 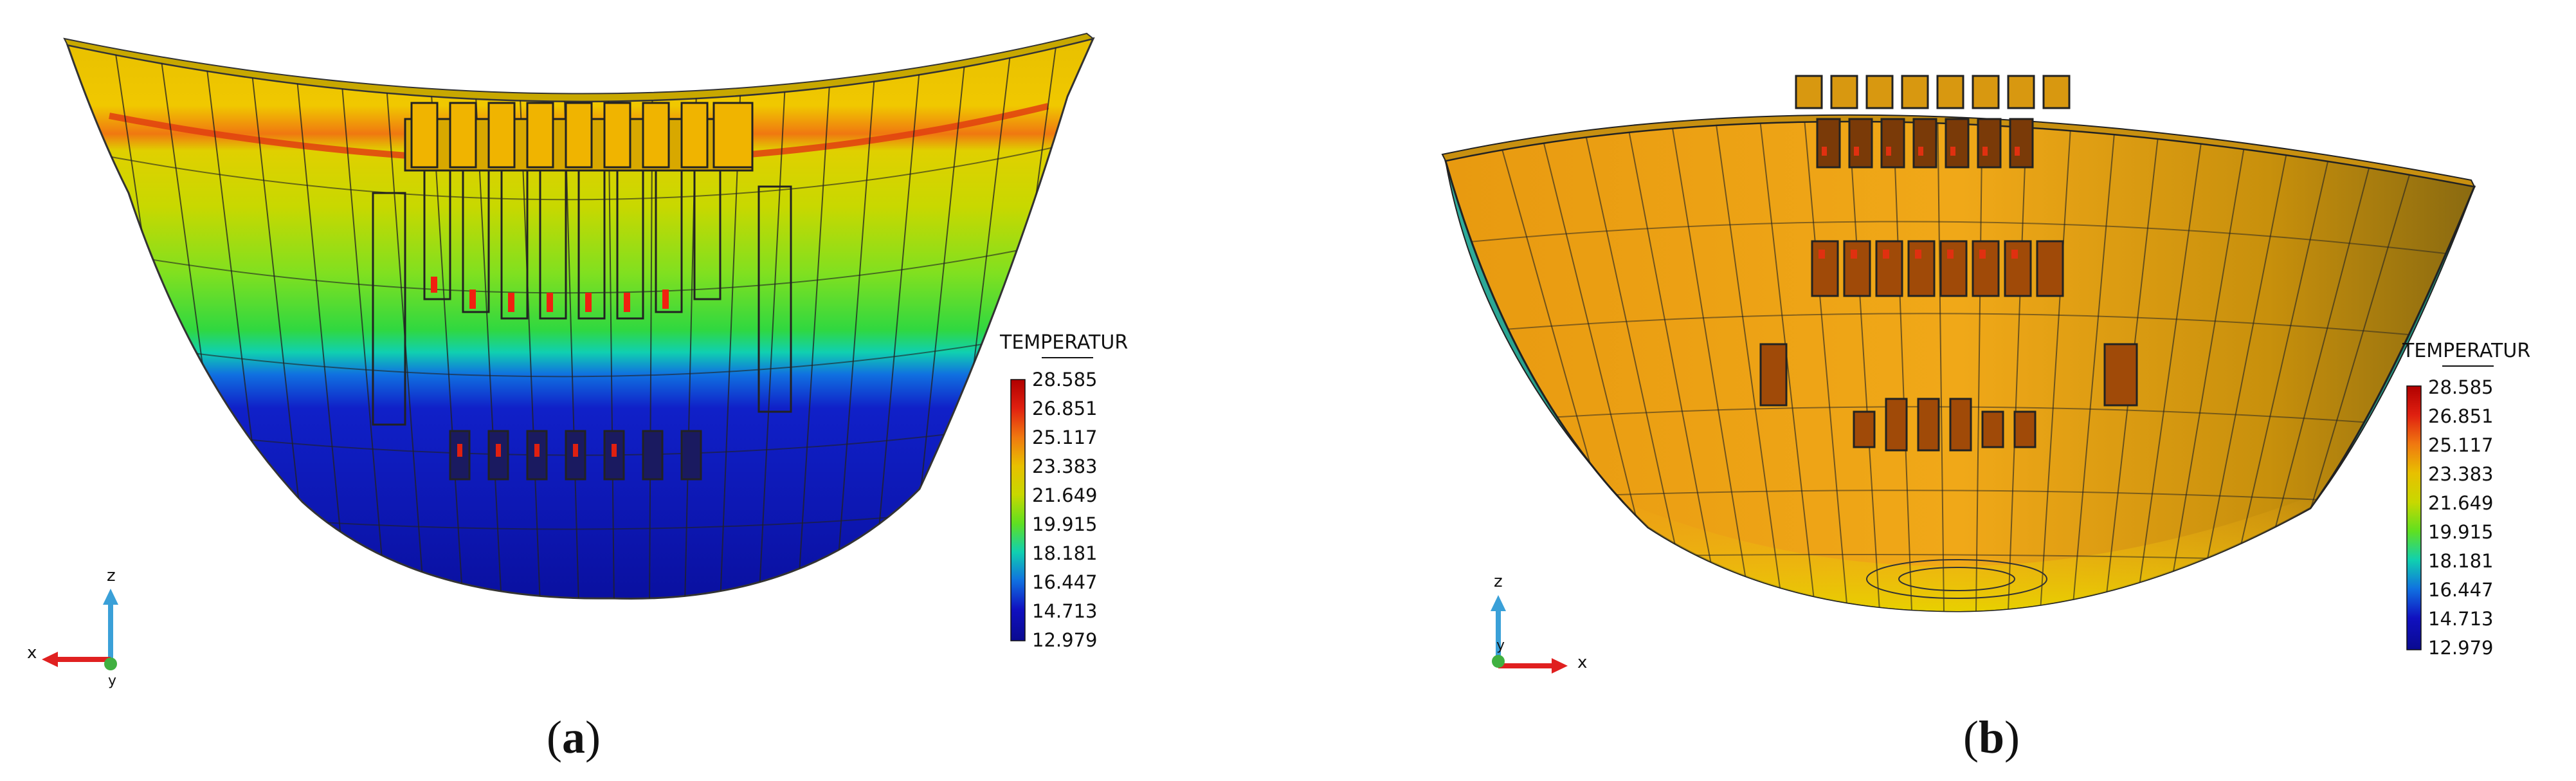 I want to click on penetrations-a, so click(x=582, y=291).